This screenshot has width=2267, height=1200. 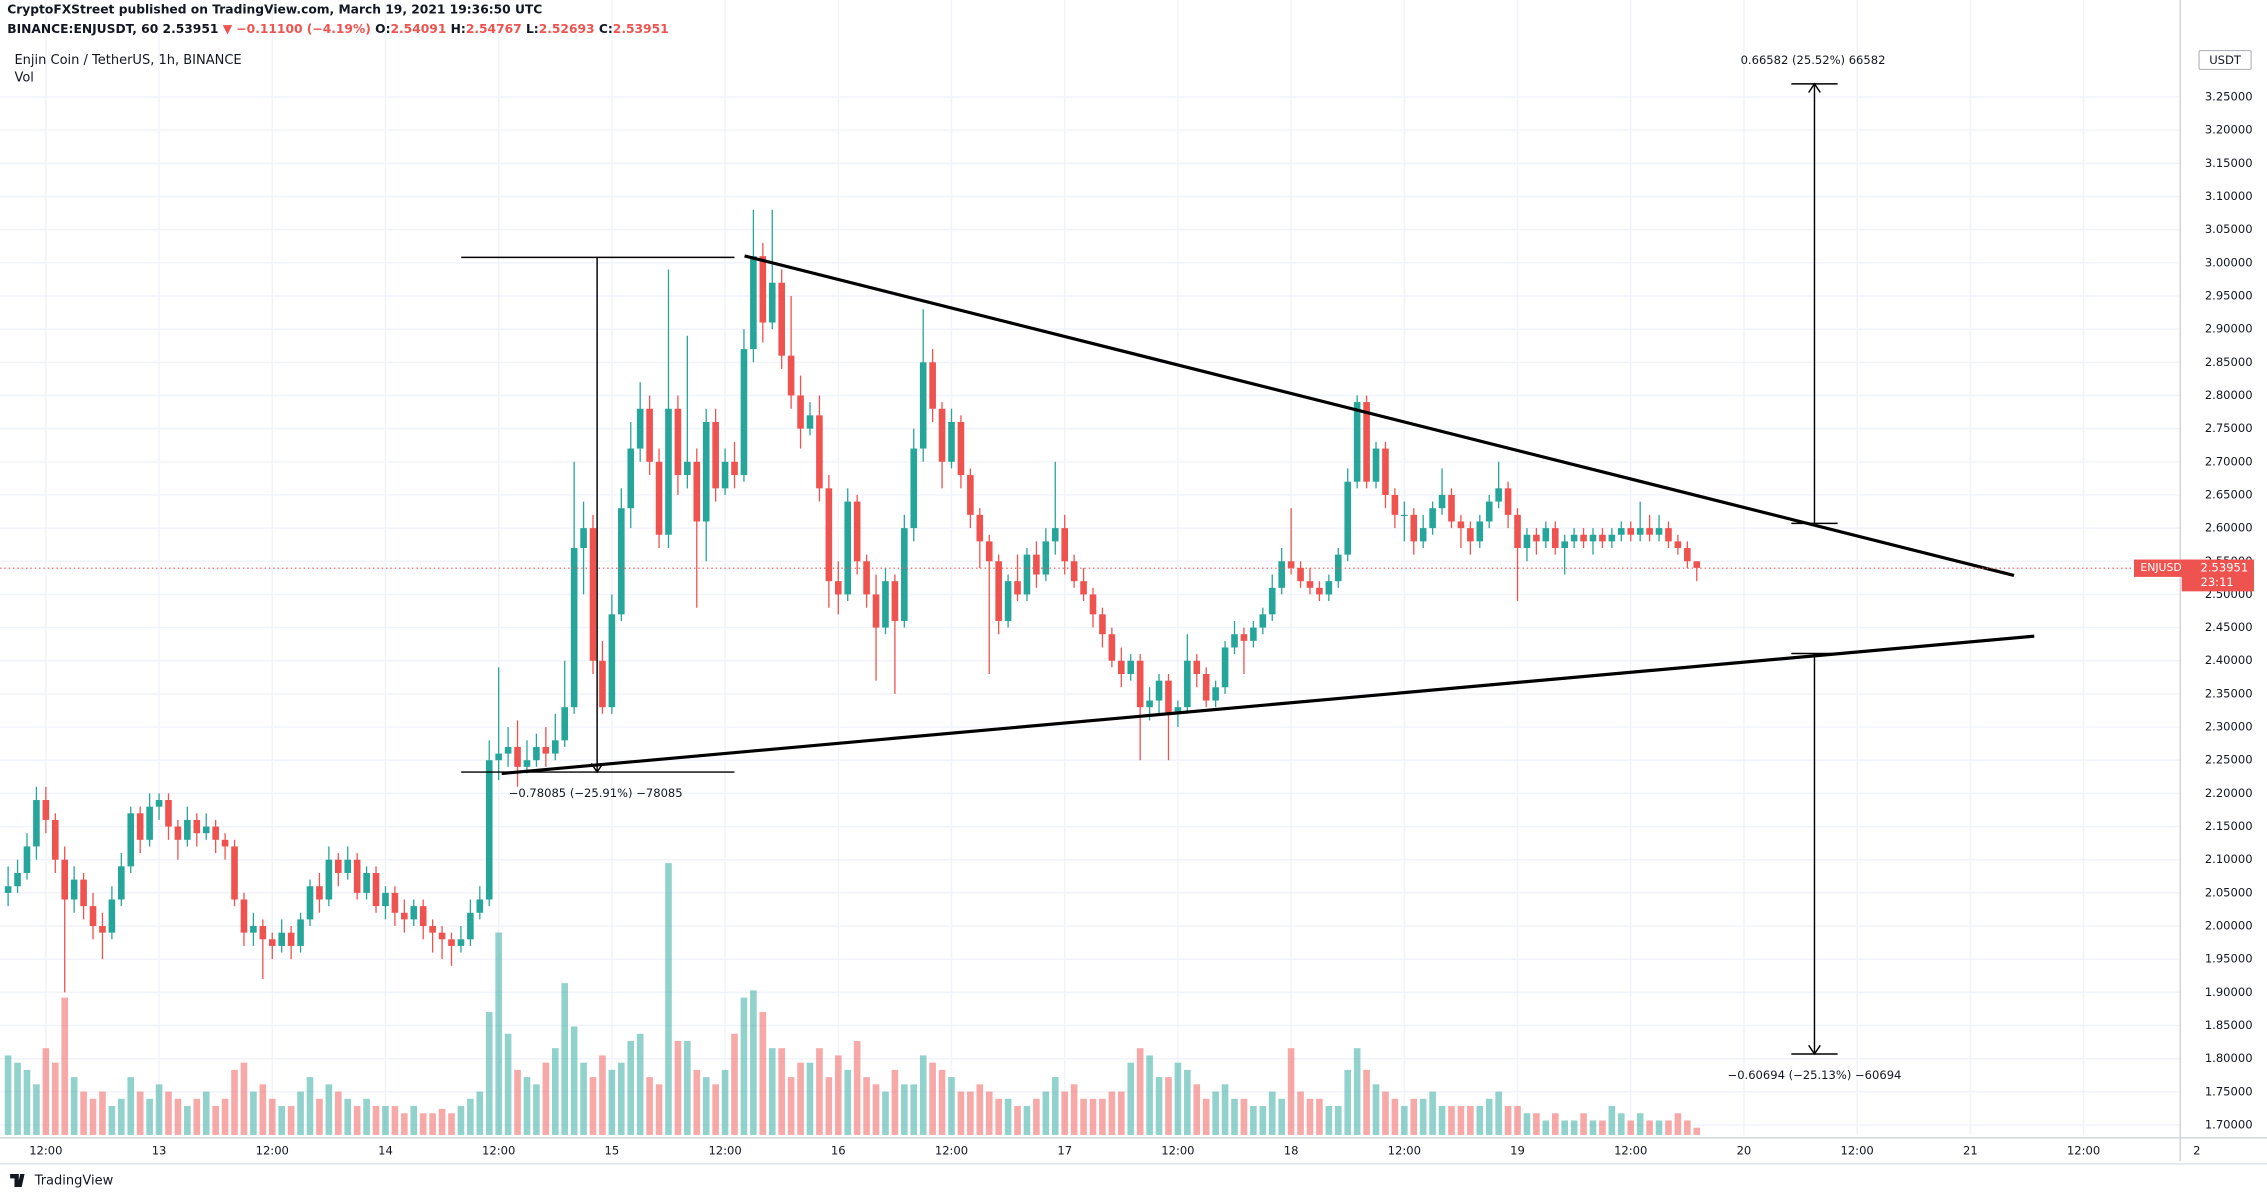 I want to click on ohlc-value: 2.54767, so click(x=494, y=28).